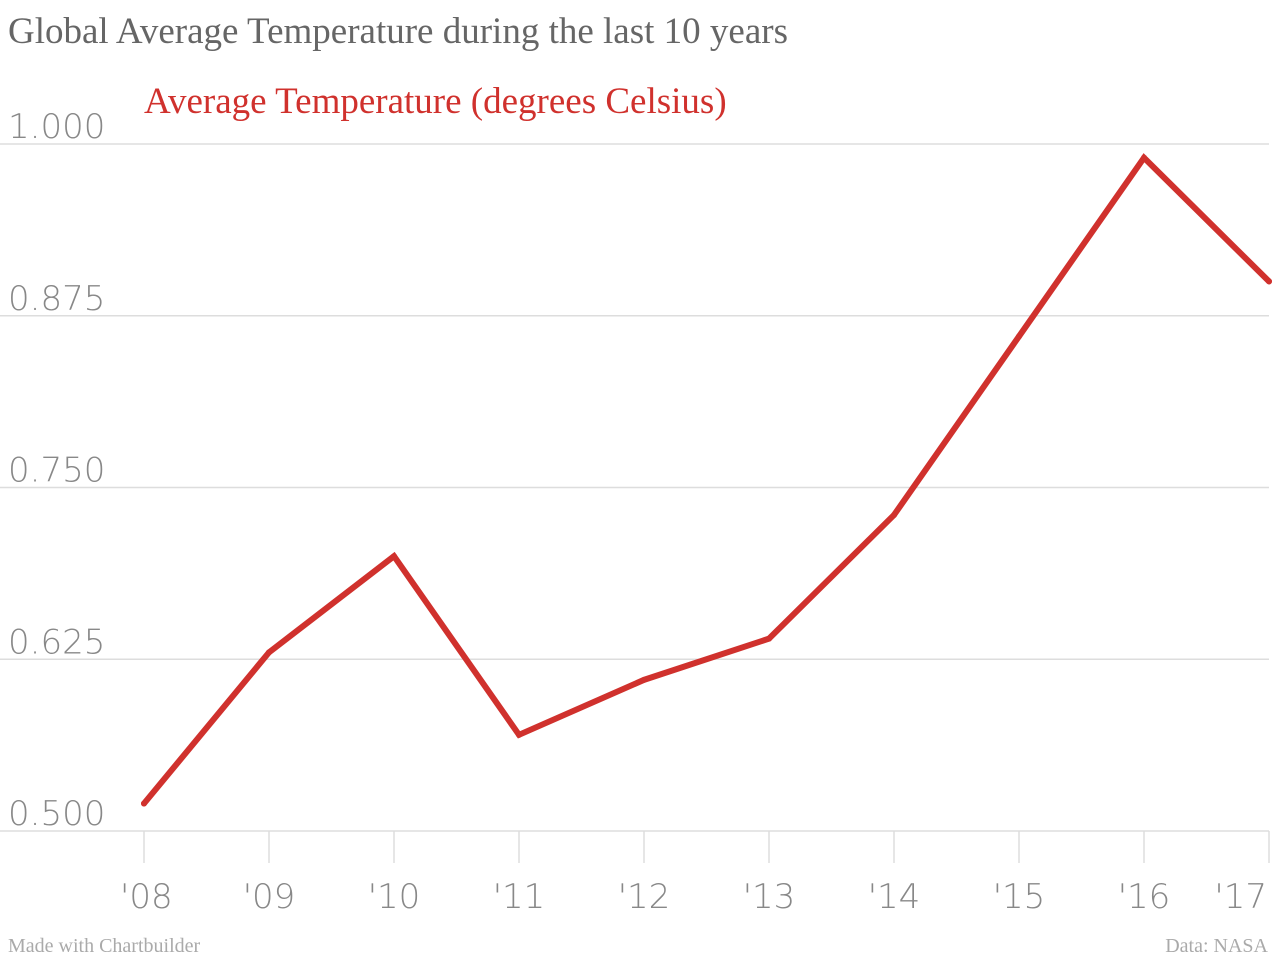 The image size is (1280, 962). I want to click on x-tick-label: '08, so click(146, 897).